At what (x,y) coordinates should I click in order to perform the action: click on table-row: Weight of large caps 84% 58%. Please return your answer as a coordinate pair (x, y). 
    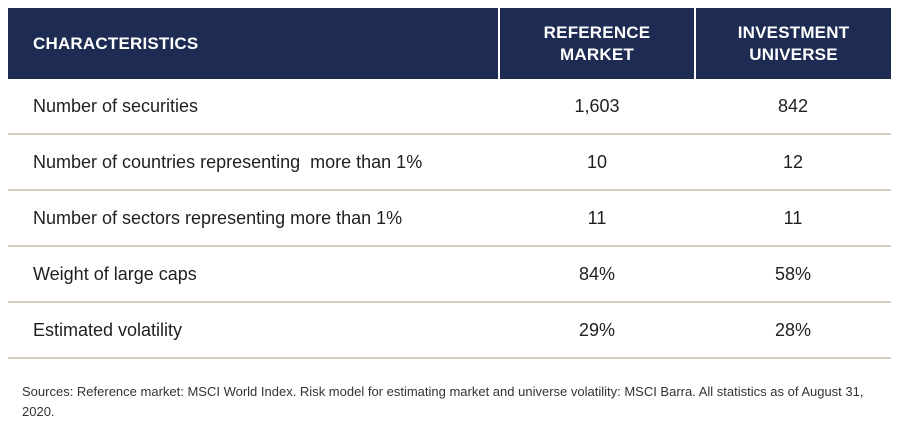
    Looking at the image, I should click on (449, 274).